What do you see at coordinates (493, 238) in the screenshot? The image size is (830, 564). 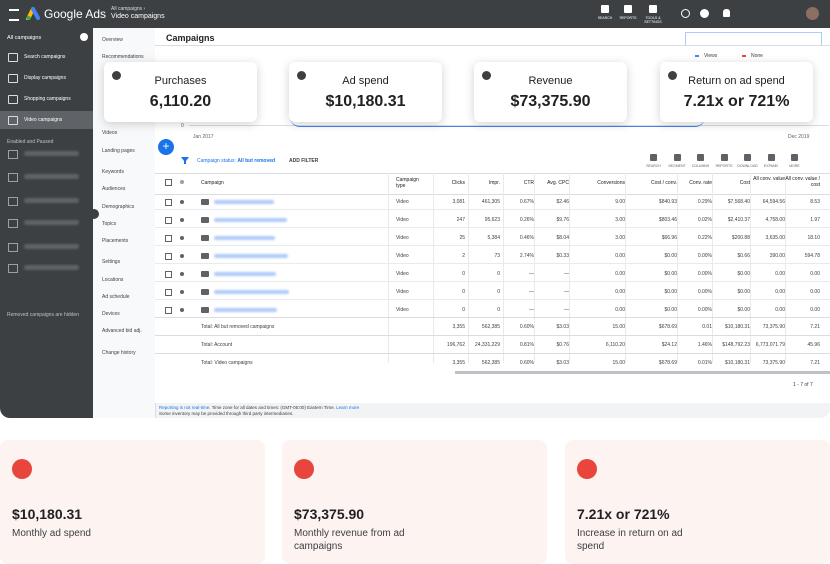 I see `table-cell: 5,384` at bounding box center [493, 238].